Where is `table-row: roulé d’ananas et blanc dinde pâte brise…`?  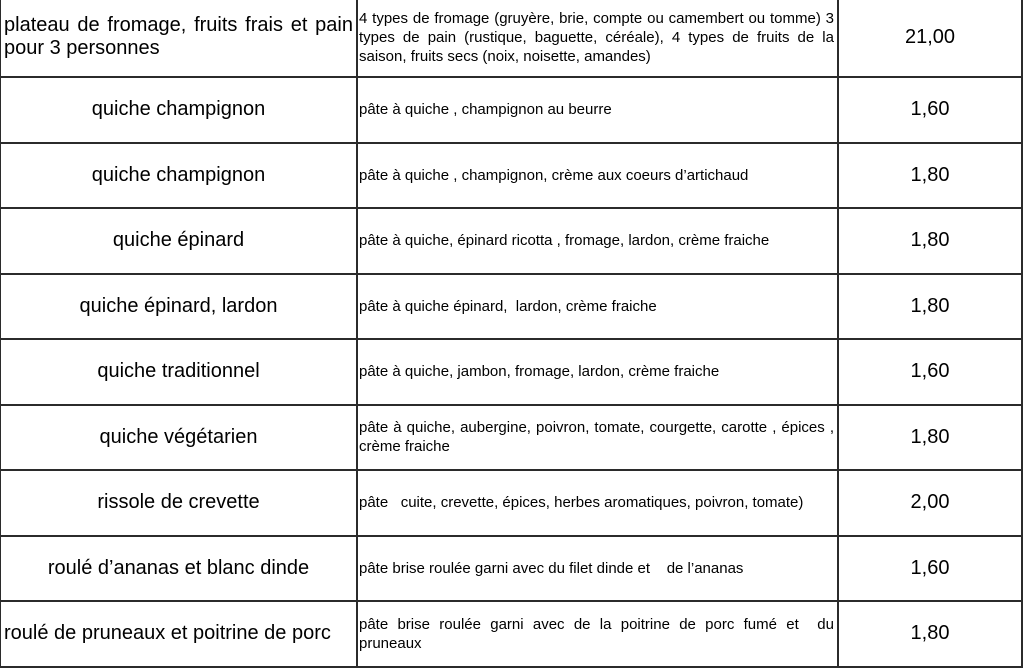 table-row: roulé d’ananas et blanc dinde pâte brise… is located at coordinates (511, 568).